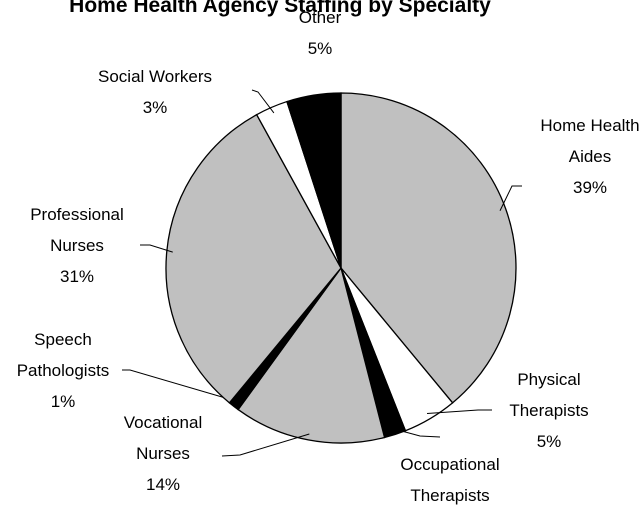  I want to click on slice-category: Physical Therapists, so click(549, 395).